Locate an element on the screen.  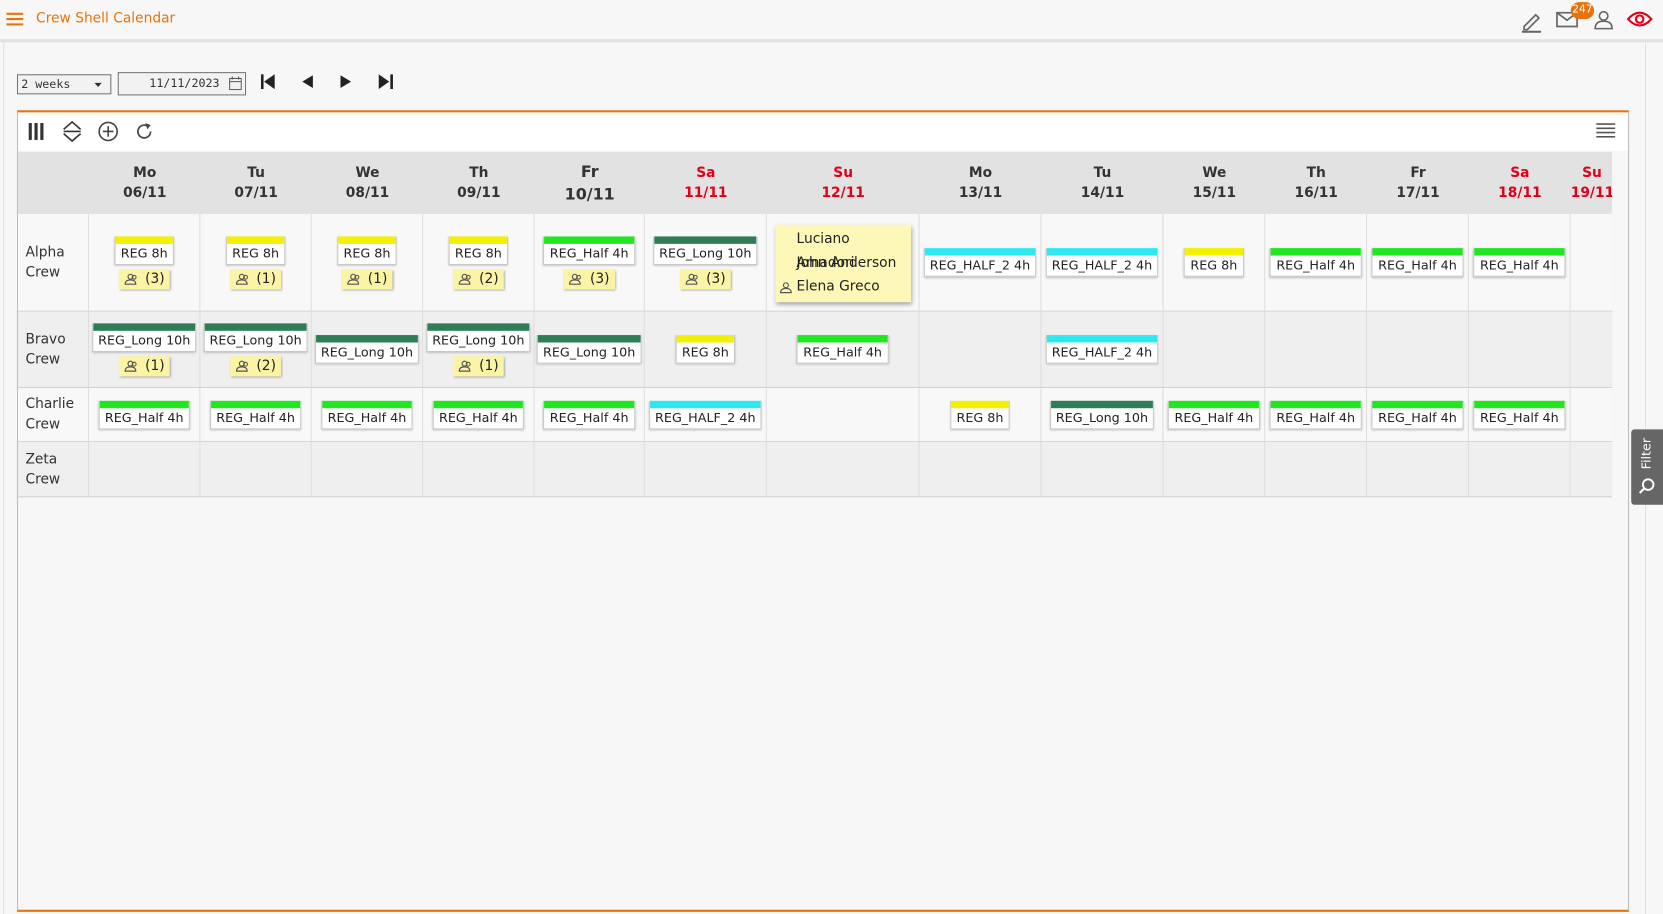
filter-tab: Filter is located at coordinates (1647, 467).